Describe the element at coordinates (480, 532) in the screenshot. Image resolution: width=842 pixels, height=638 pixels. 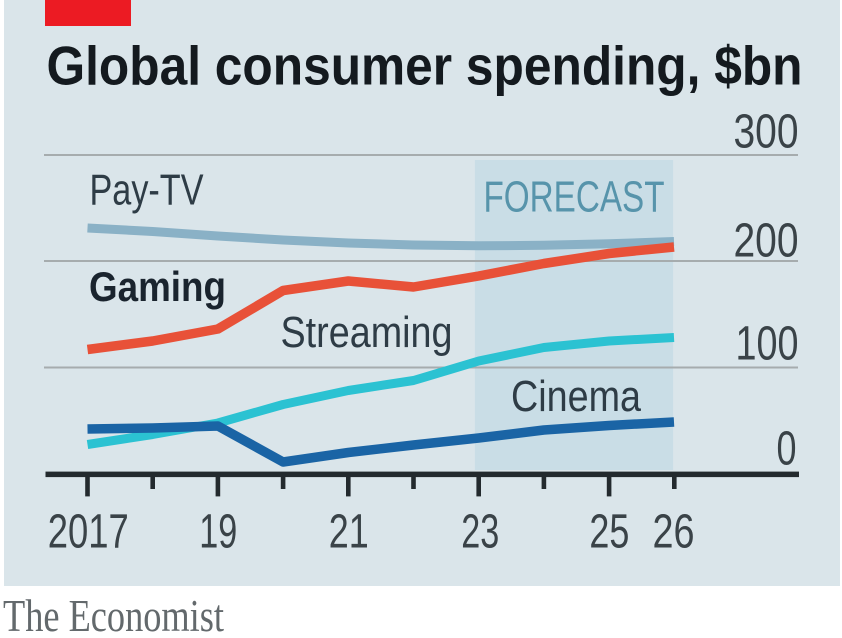
I see `svg-text: 23` at that location.